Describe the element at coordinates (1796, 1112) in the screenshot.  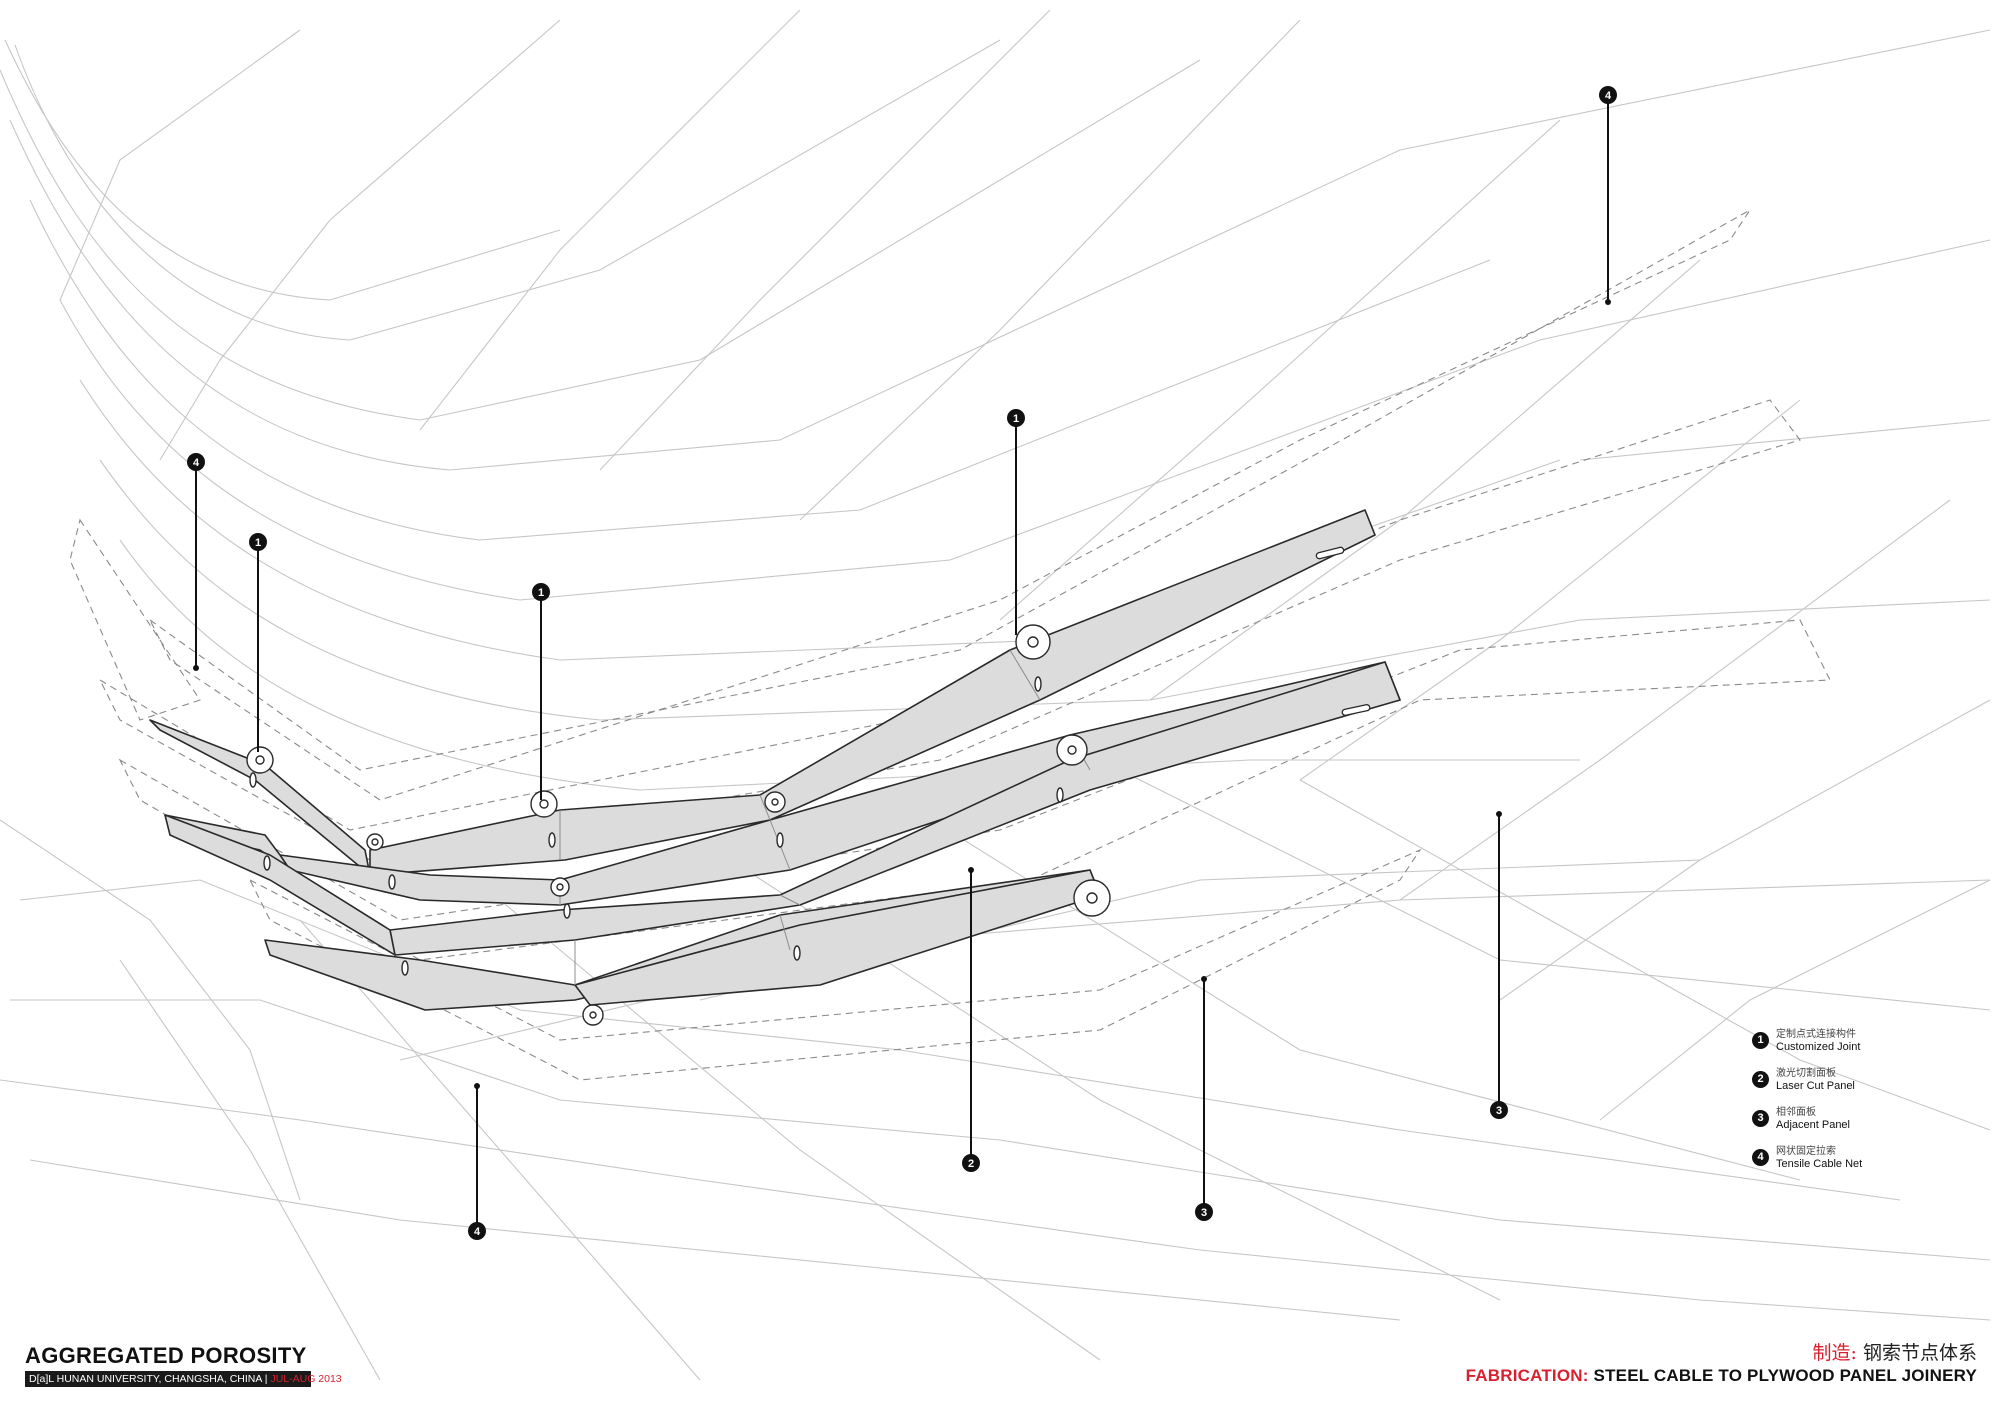
I see `legend-label-cn: 相邻面板` at that location.